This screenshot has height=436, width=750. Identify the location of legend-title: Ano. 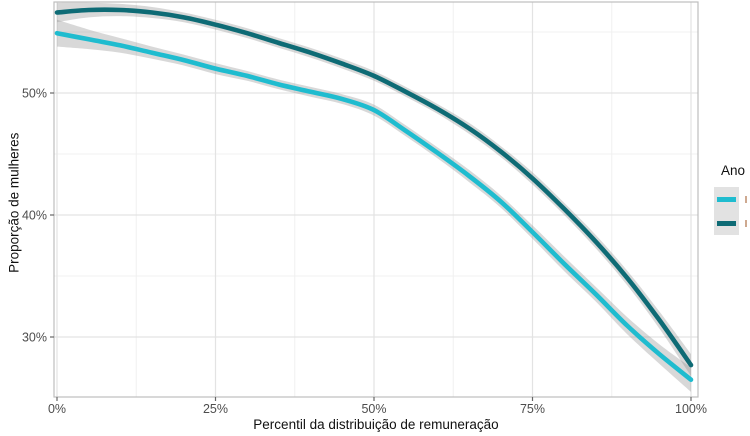
(733, 170).